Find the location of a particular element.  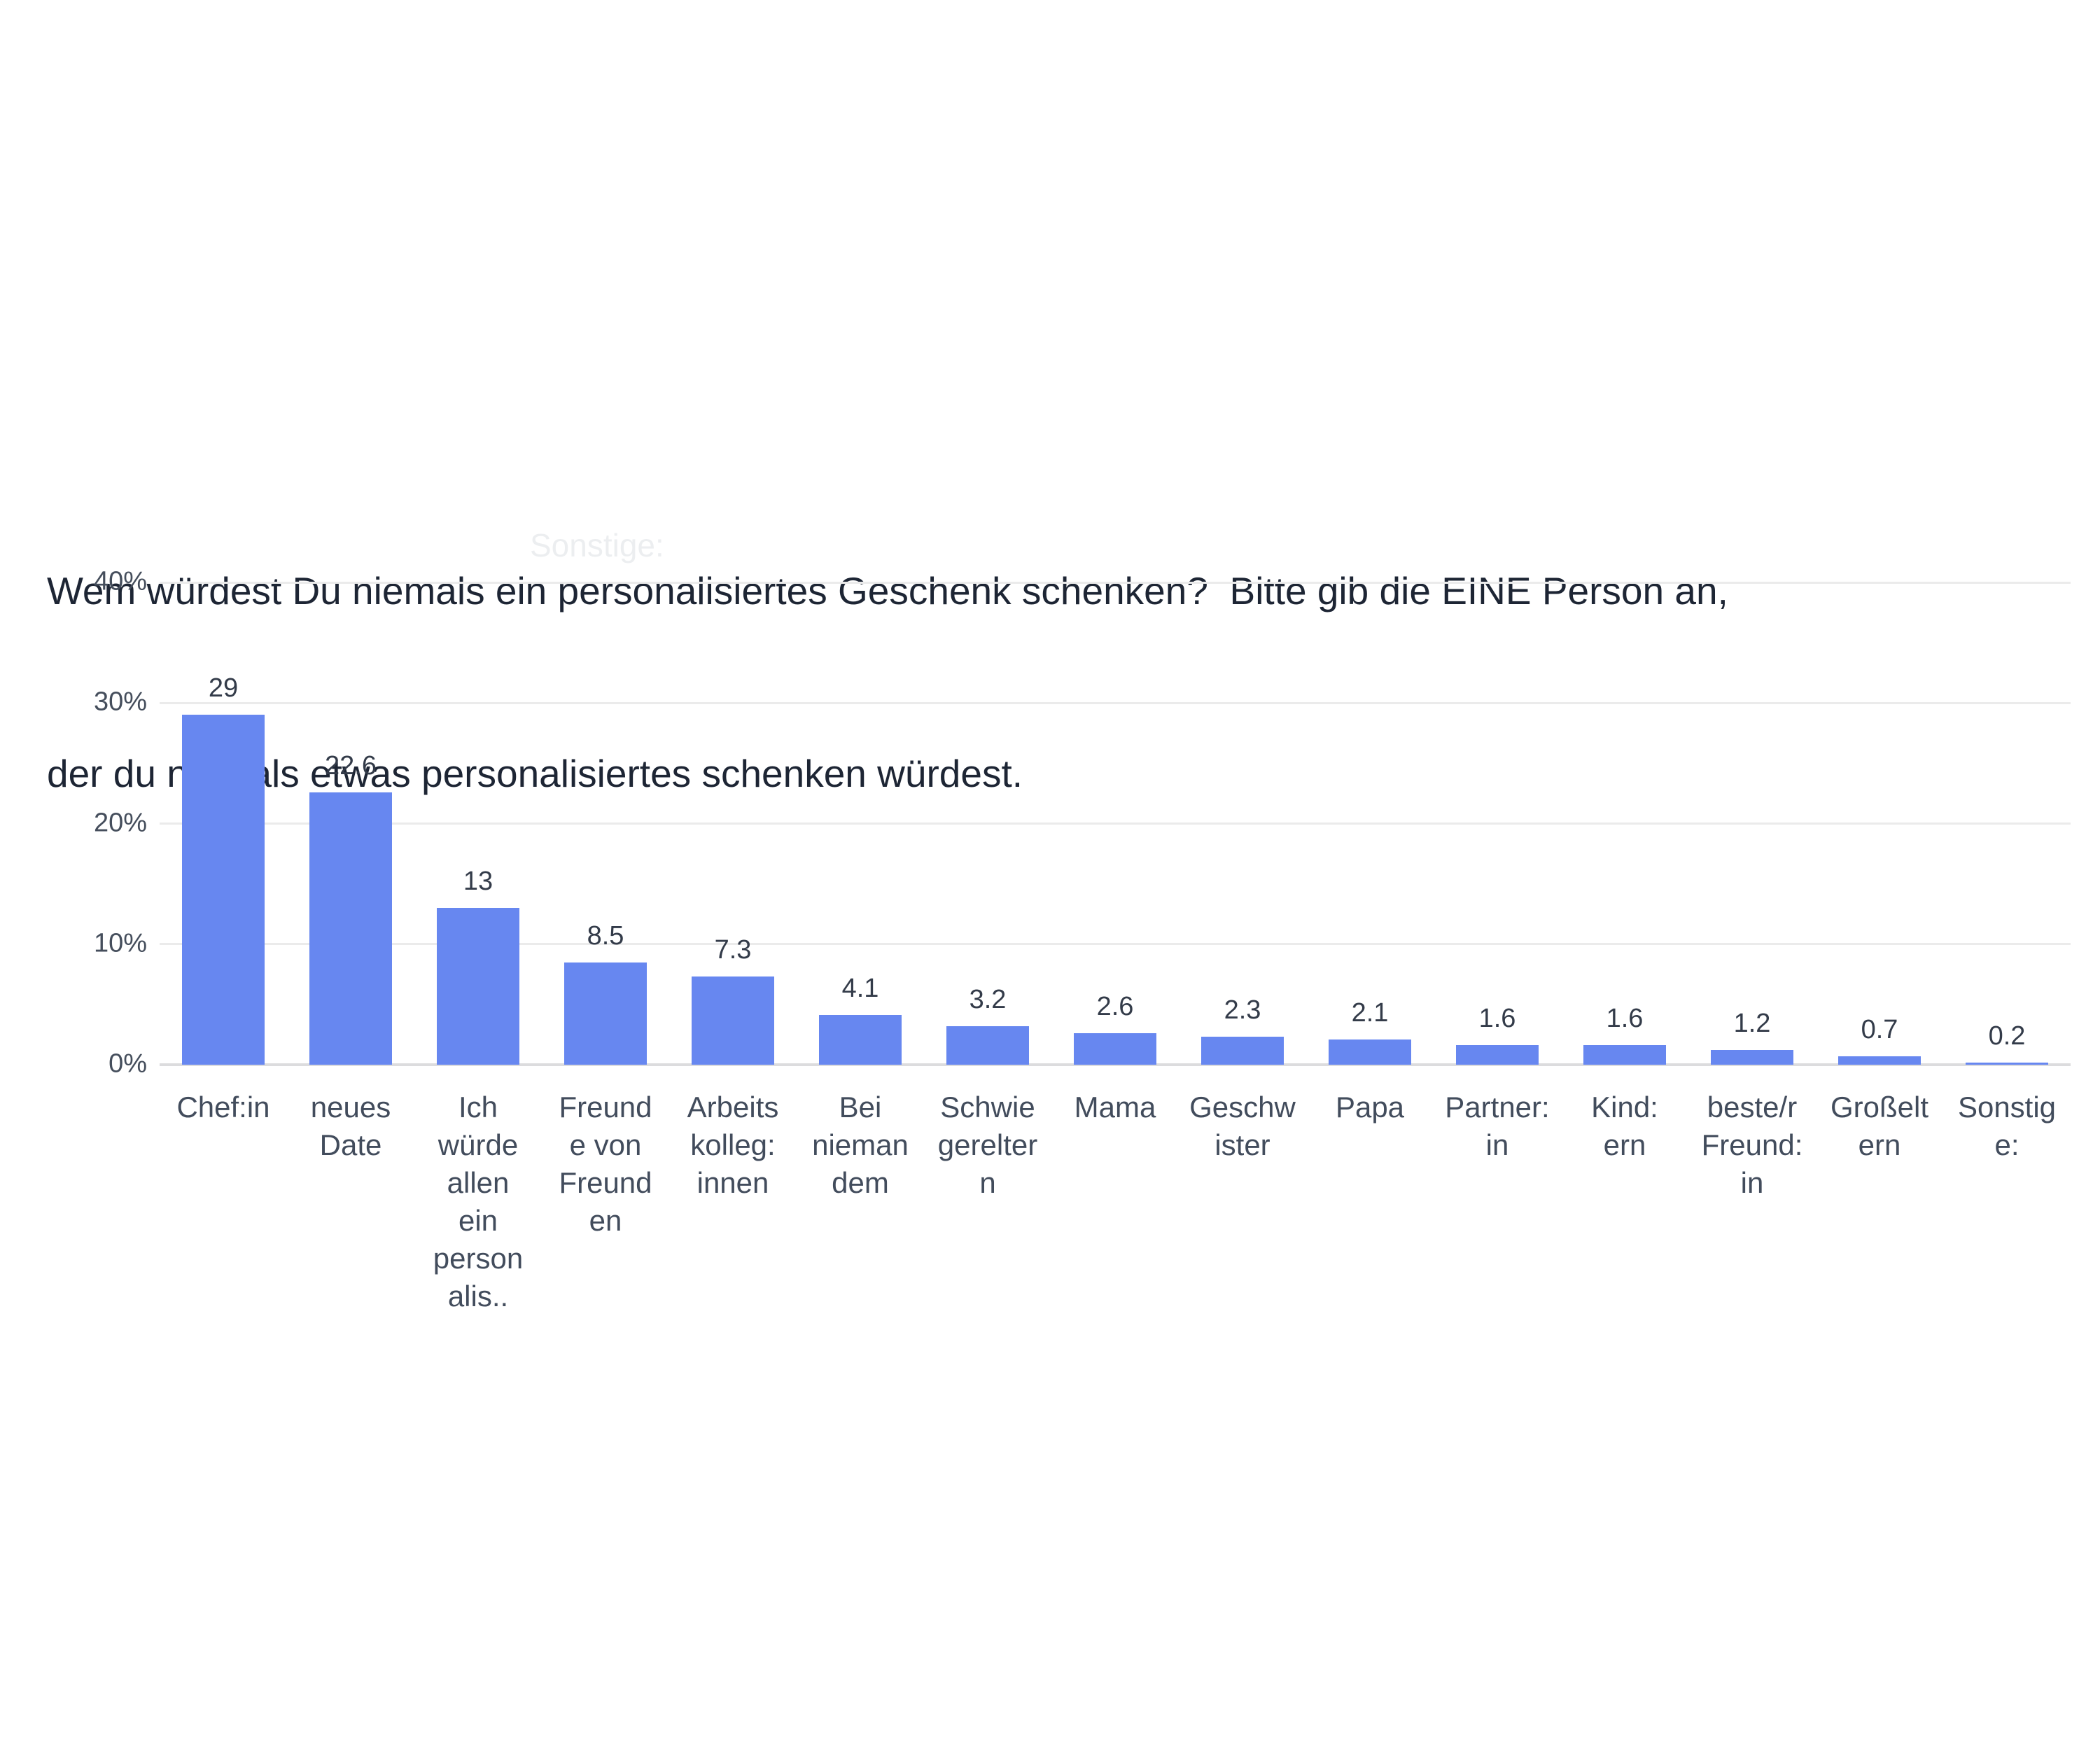

x-axis-category-label-line: Großelt is located at coordinates (1879, 1107).